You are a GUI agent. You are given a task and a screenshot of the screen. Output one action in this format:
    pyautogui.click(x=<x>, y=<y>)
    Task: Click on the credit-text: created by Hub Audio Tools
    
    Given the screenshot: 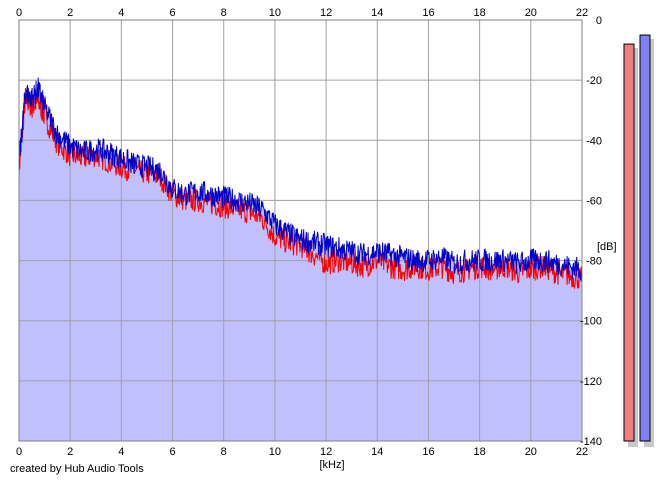 What is the action you would take?
    pyautogui.click(x=77, y=469)
    